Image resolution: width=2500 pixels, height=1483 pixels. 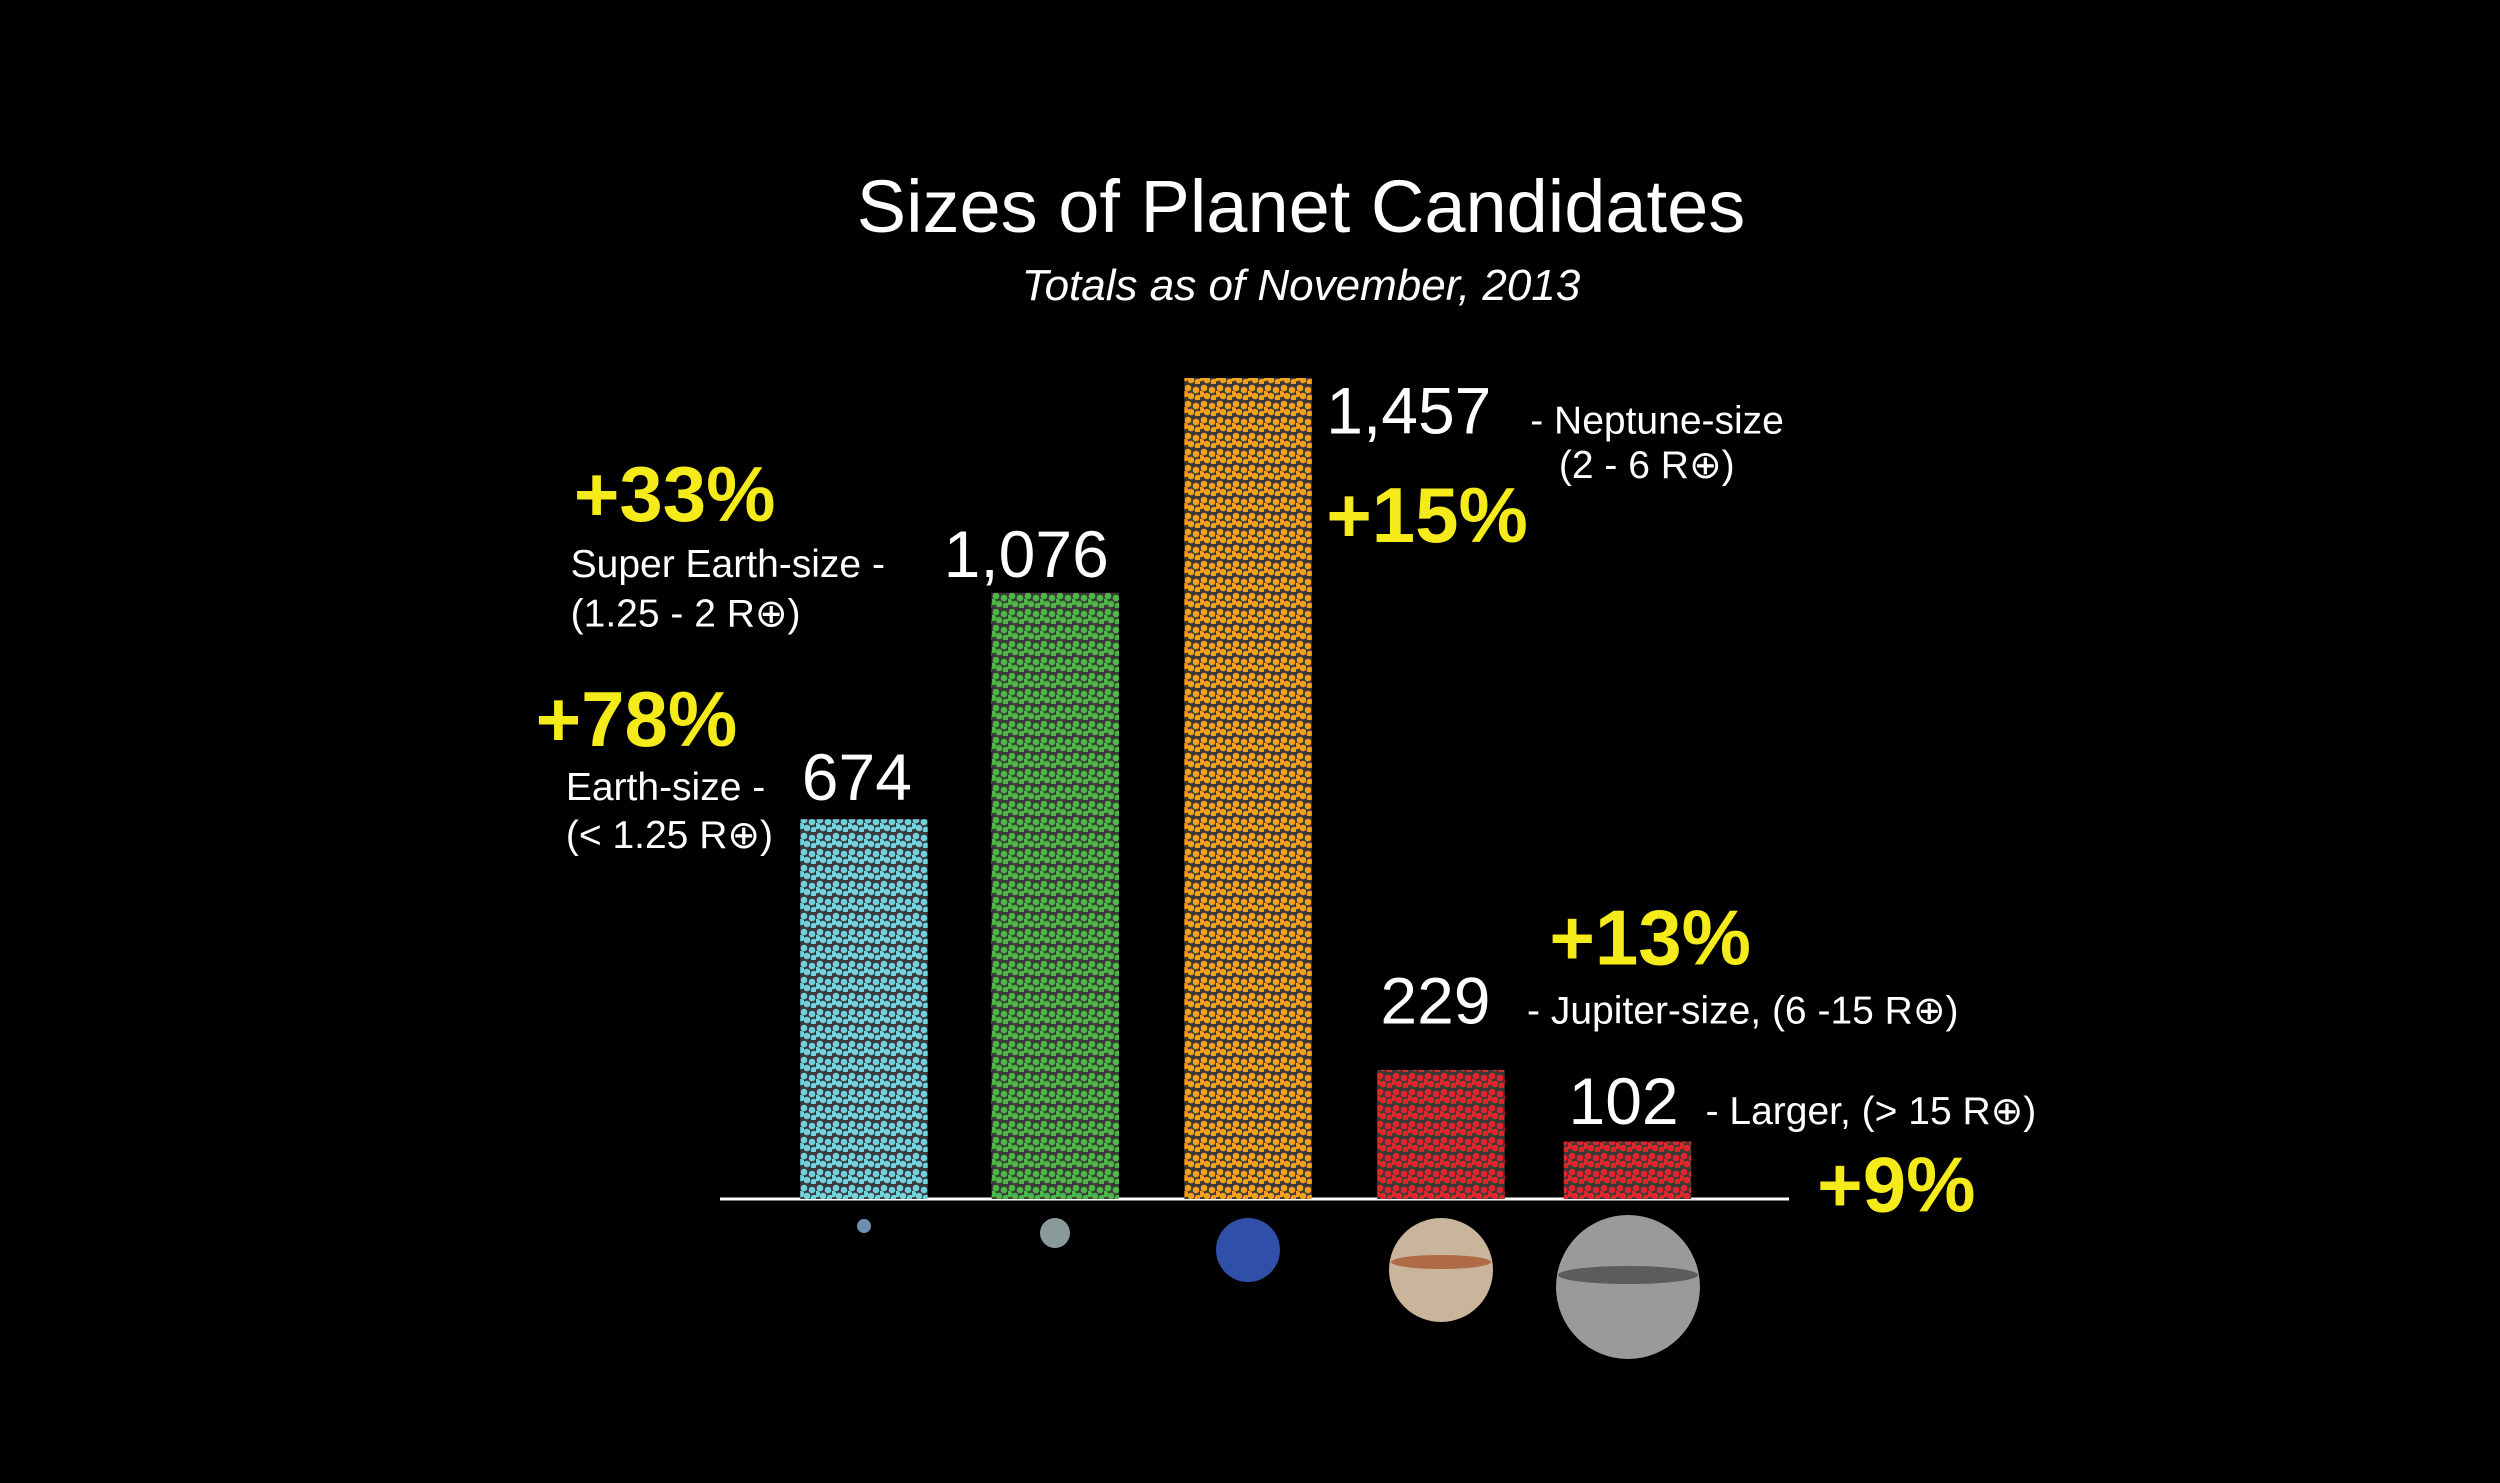 I want to click on growth-label: +33%, so click(x=675, y=494).